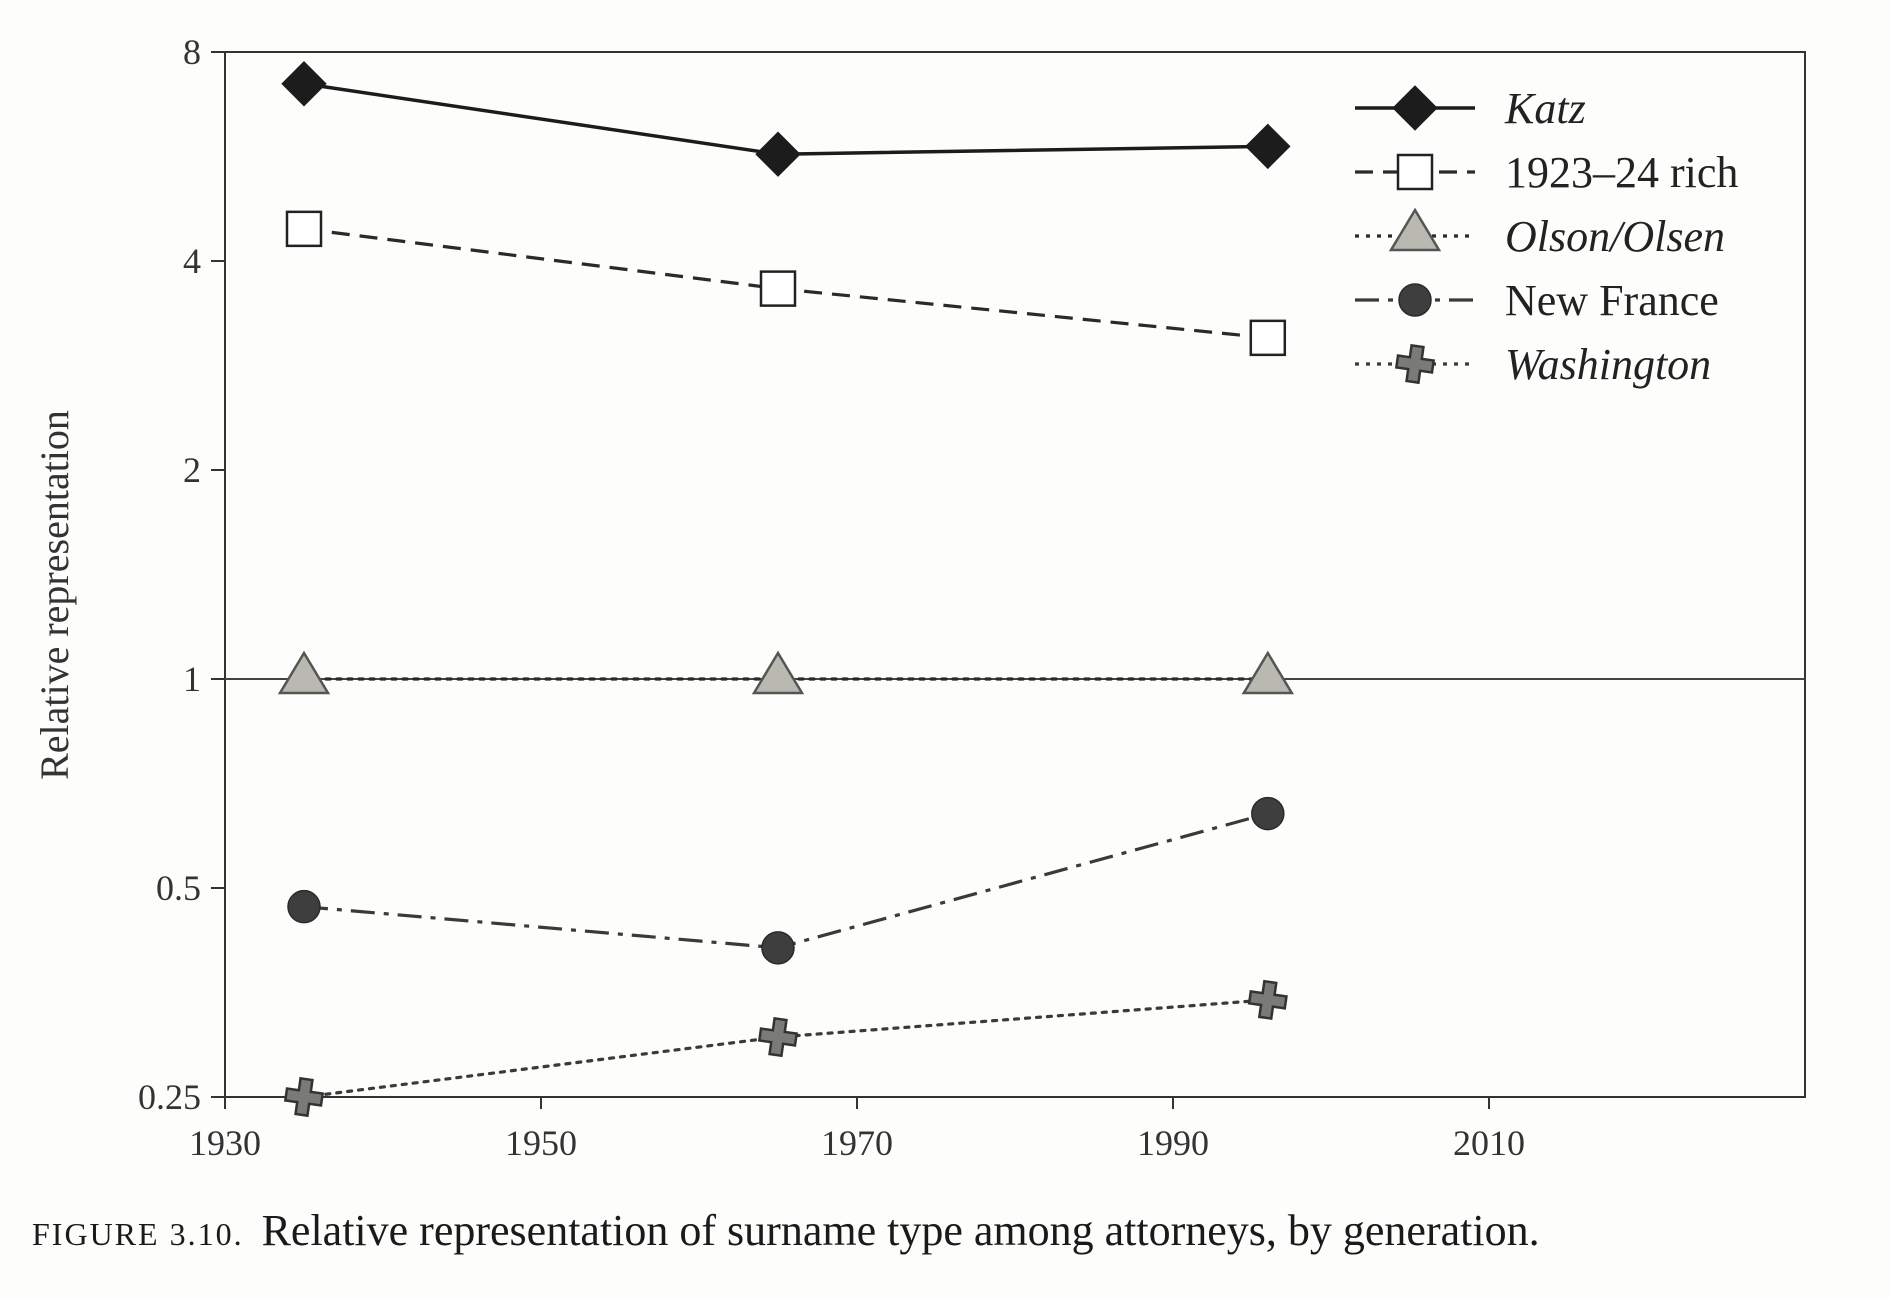 This screenshot has height=1300, width=1890. I want to click on y-tick-label: 2, so click(192, 470).